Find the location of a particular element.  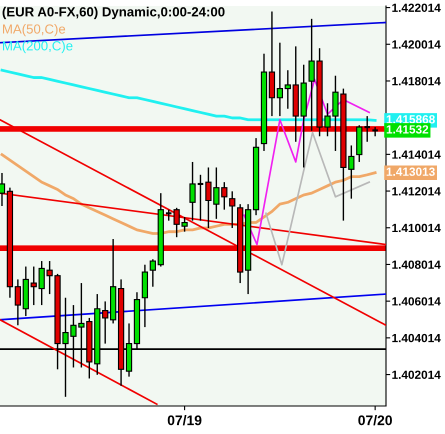

y-tick-label: 1.412014 is located at coordinates (416, 191).